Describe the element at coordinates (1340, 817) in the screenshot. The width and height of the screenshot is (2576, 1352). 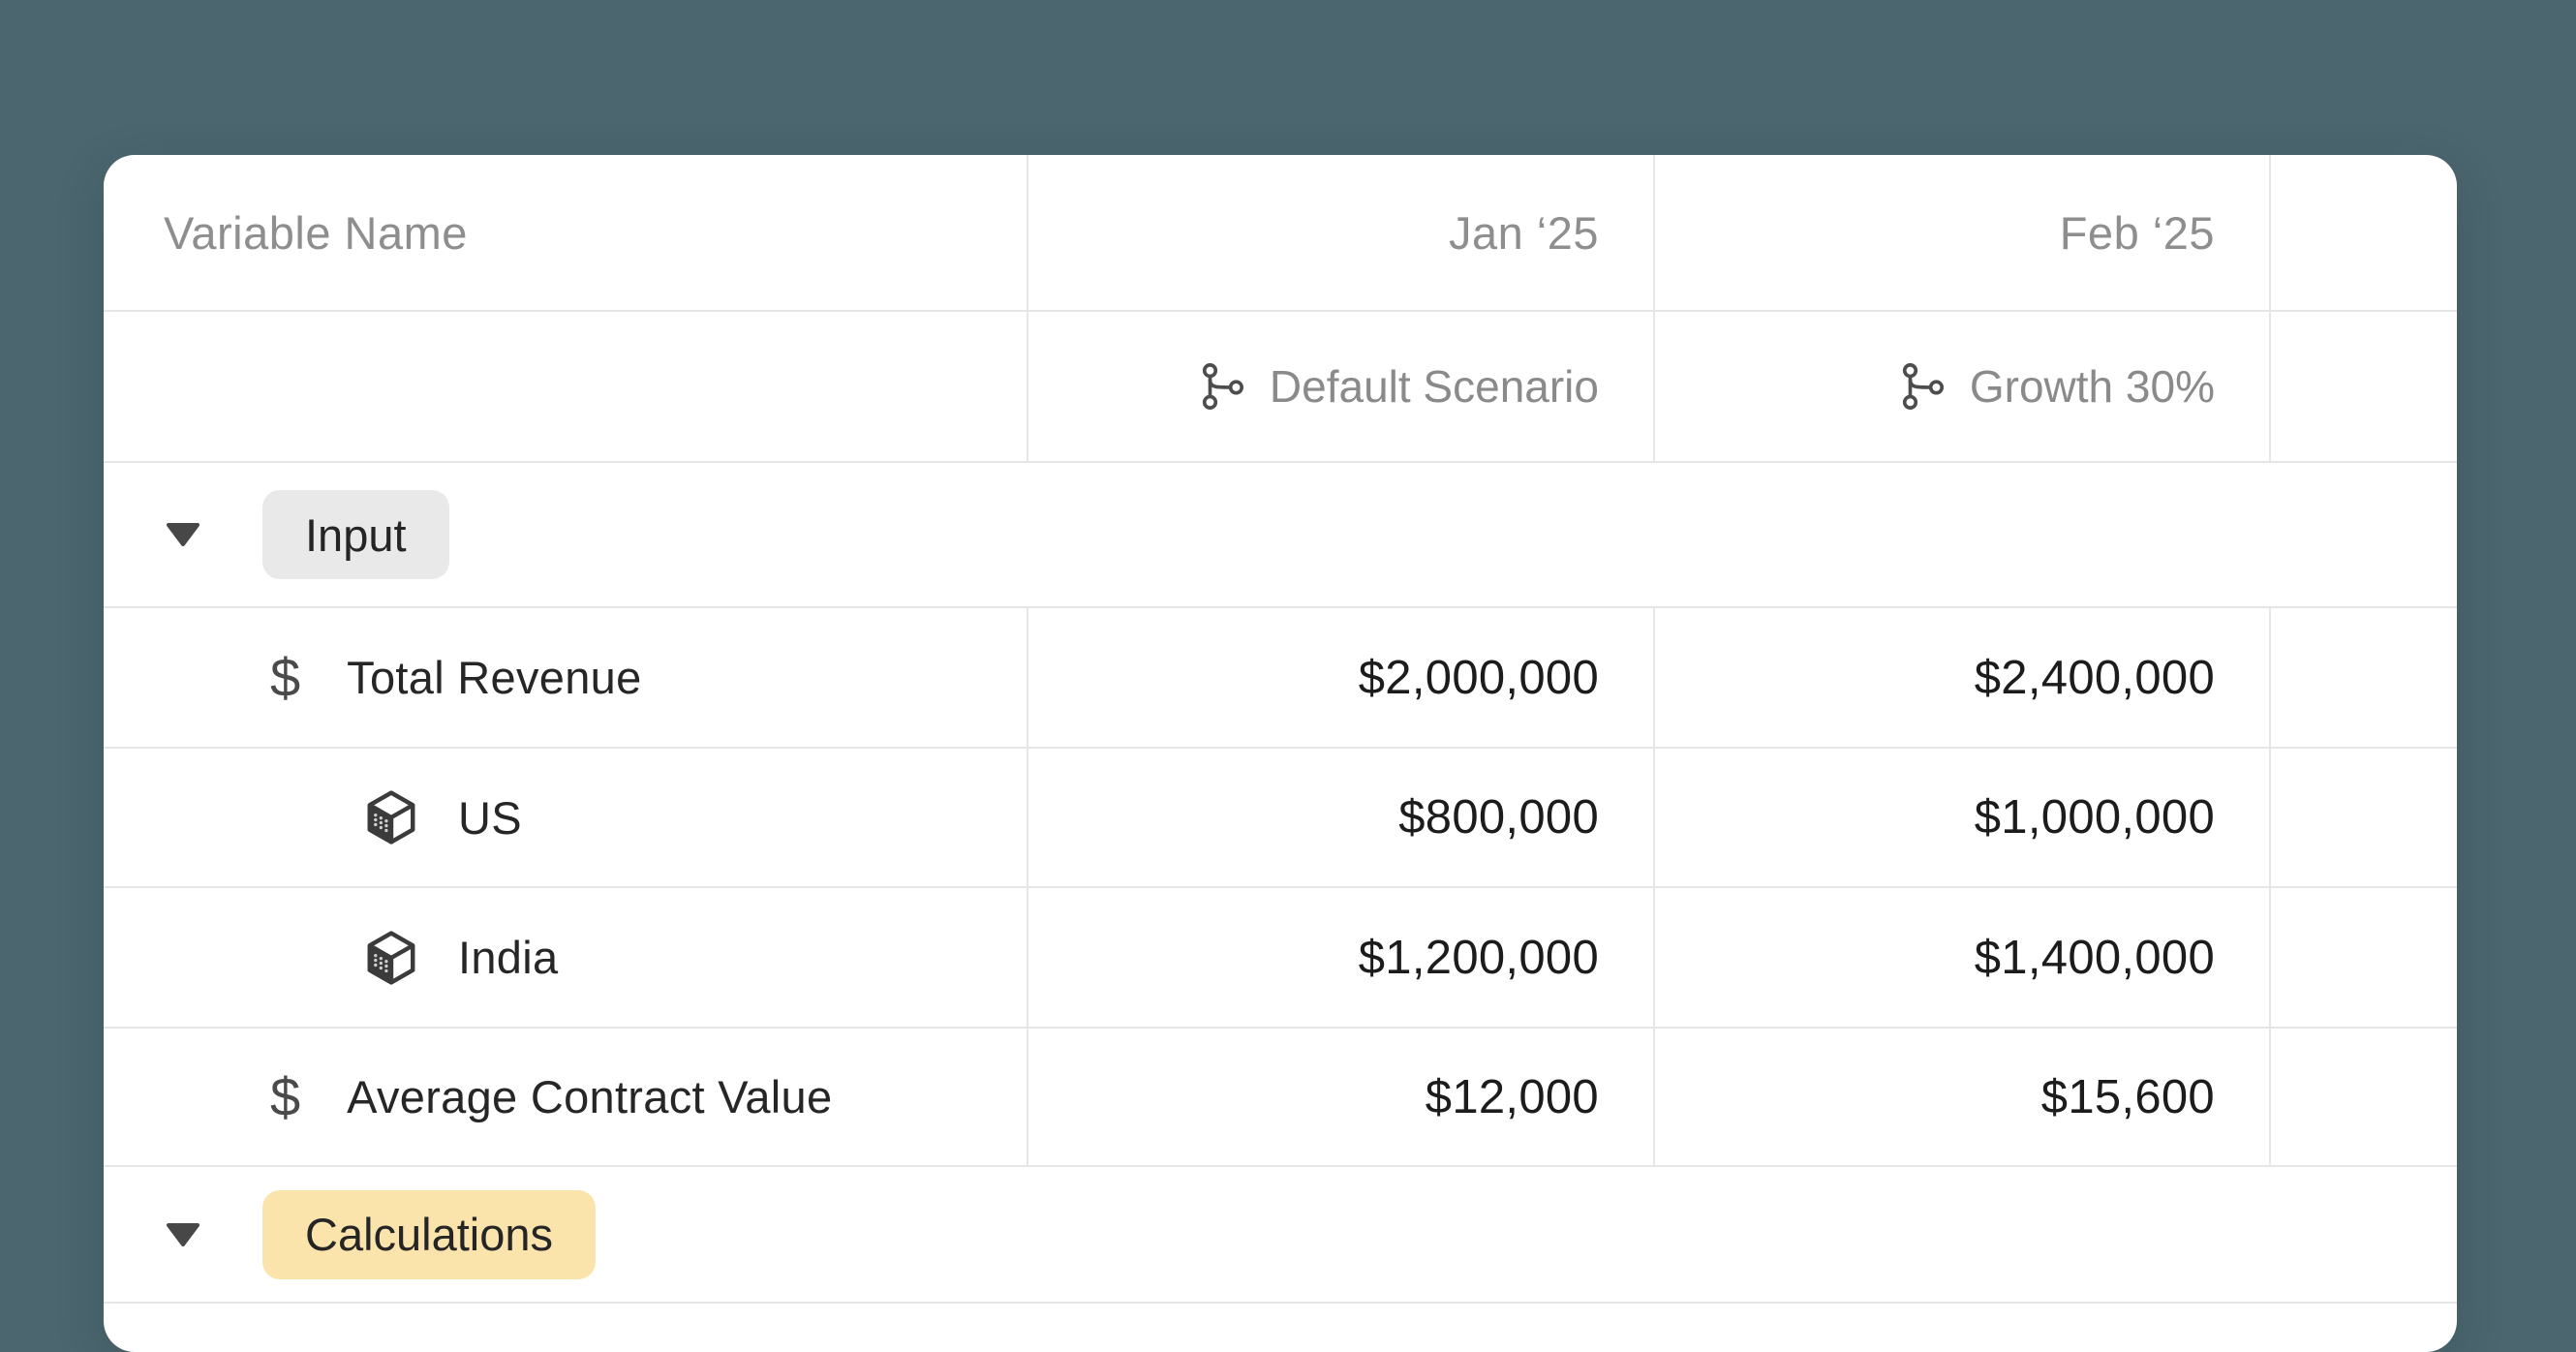
I see `value-cell-jan: $800,000` at that location.